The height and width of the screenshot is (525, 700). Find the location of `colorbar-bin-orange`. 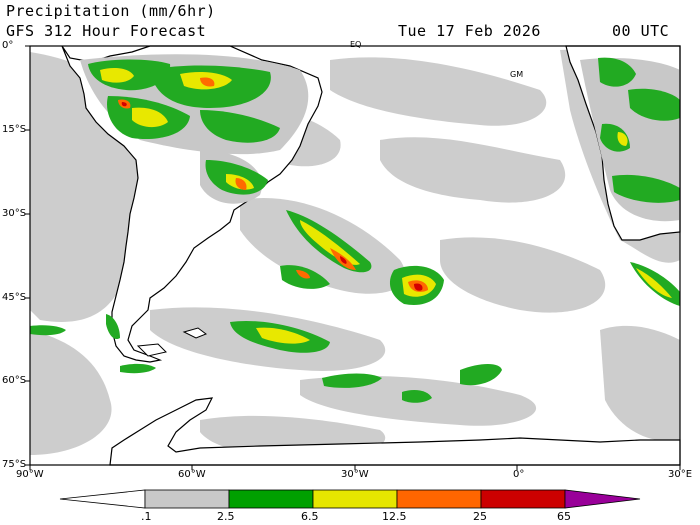

colorbar-bin-orange is located at coordinates (439, 499).